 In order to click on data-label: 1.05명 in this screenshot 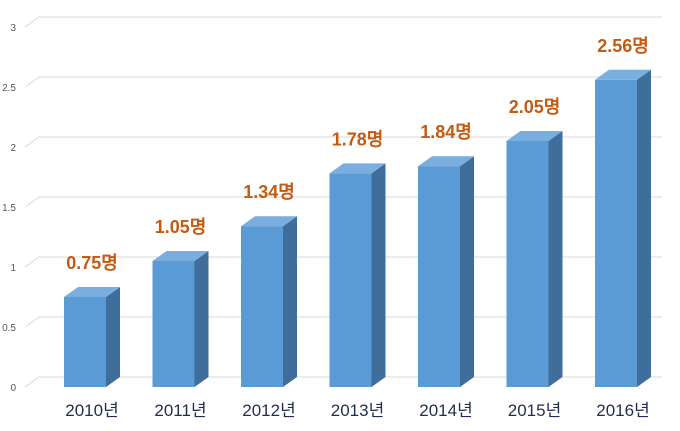, I will do `click(181, 227)`.